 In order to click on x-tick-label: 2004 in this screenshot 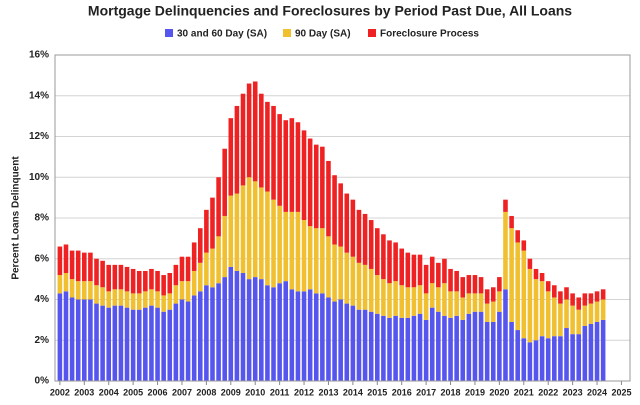, I will do `click(109, 392)`.